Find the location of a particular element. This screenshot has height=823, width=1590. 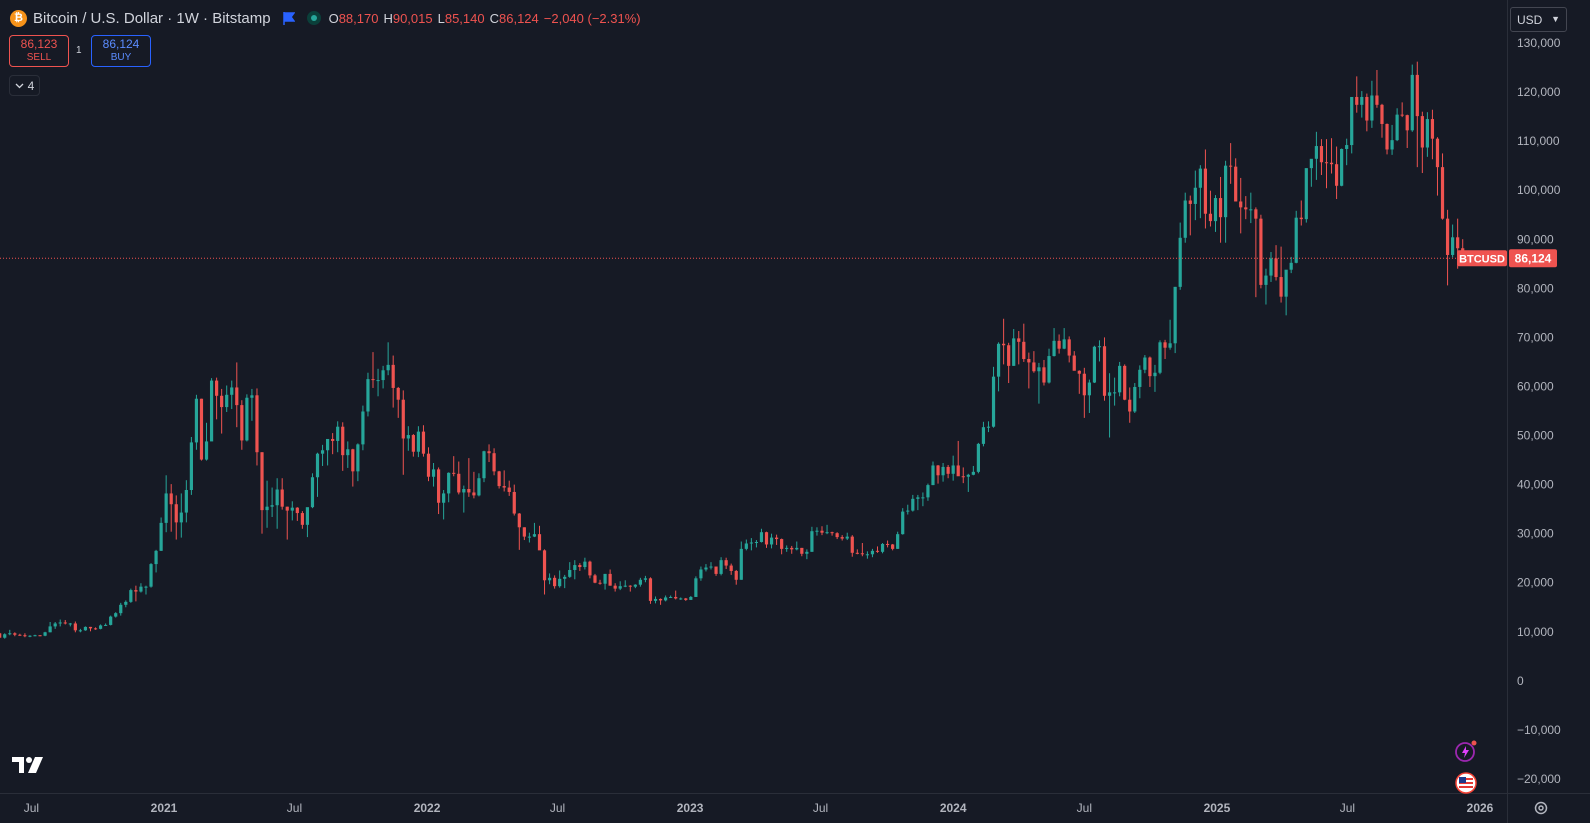

currency-selector: USD ▼ is located at coordinates (1538, 19).